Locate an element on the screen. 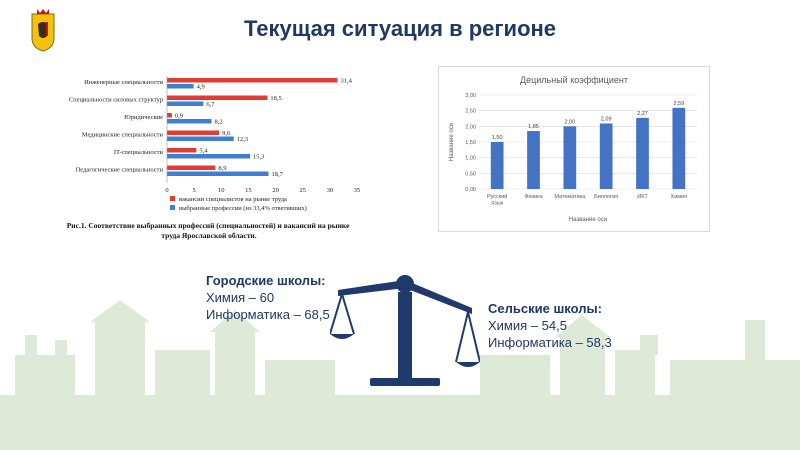 This screenshot has height=450, width=800. x-tick-part: язык is located at coordinates (497, 204).